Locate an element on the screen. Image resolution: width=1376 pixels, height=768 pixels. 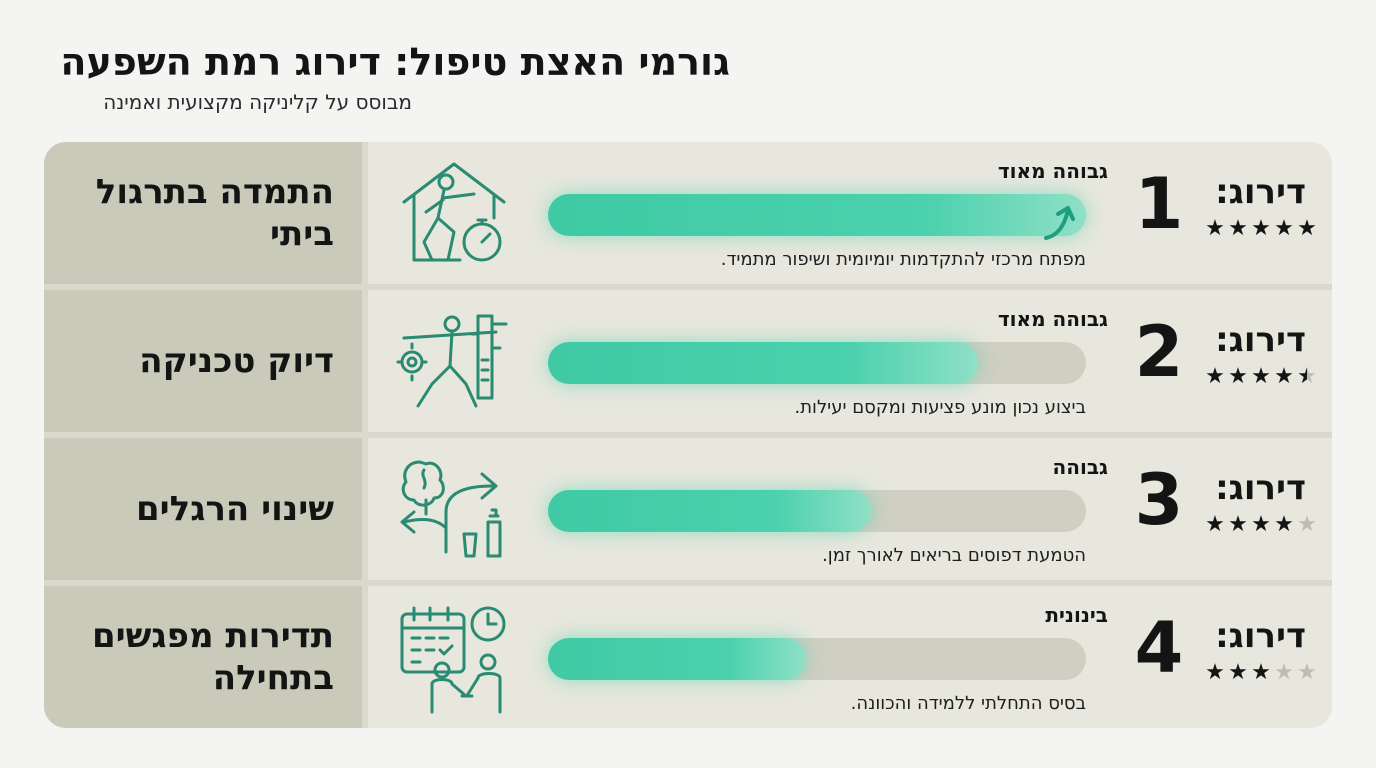
page-title: גורמי האצת טיפול: דירוג רמת השפעה is located at coordinates (395, 62).